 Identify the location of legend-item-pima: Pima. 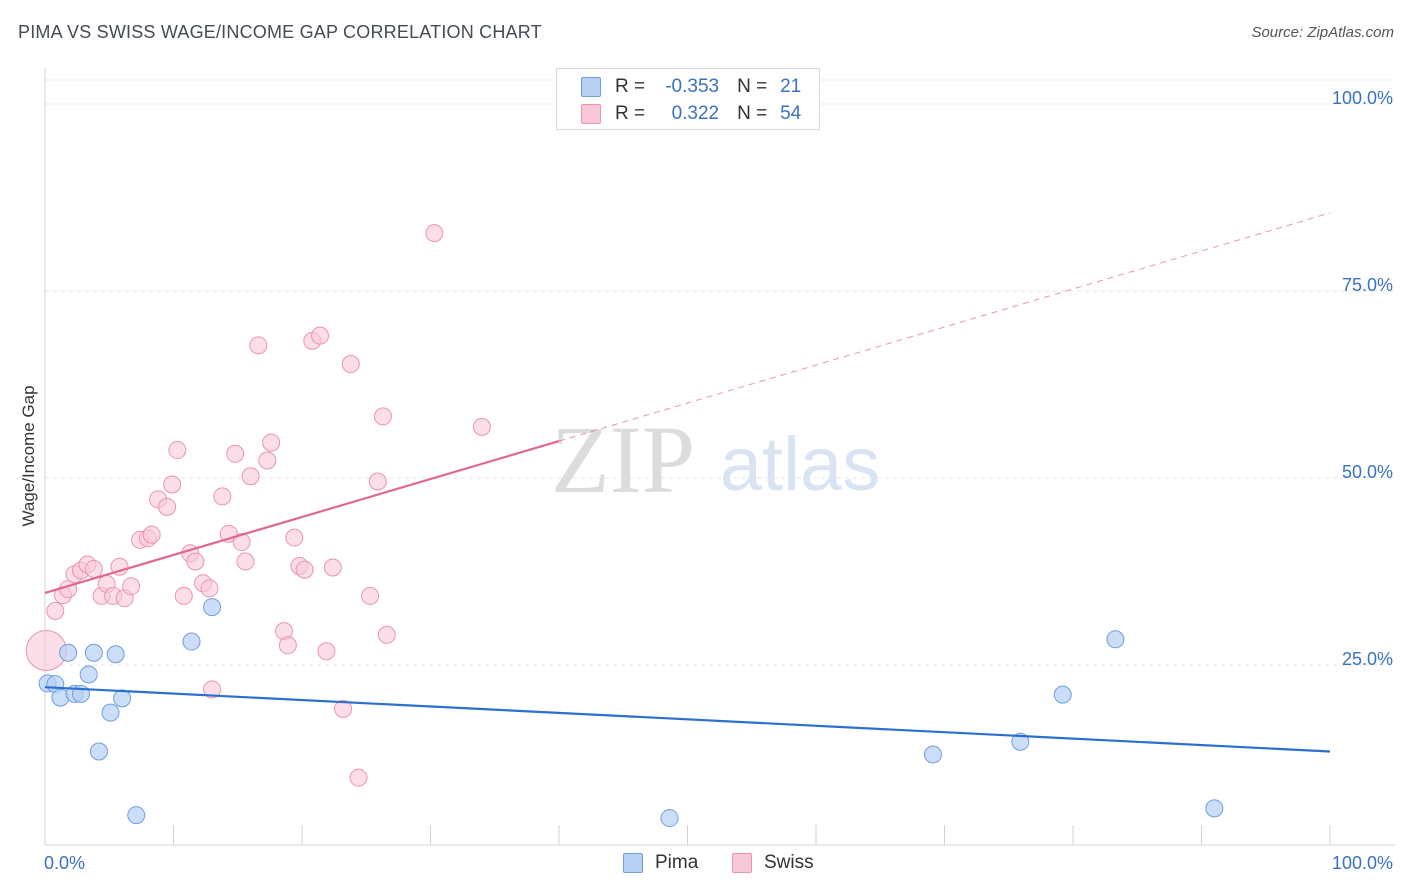
(660, 863).